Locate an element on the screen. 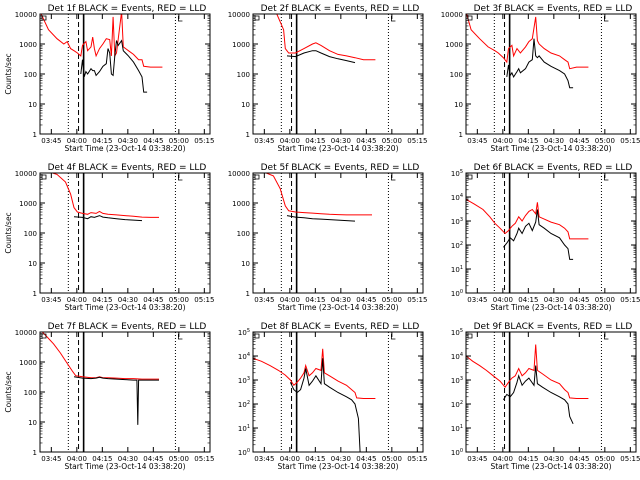 The width and height of the screenshot is (640, 480). panel-title: Det 2f BLACK = Events, RED = LLD is located at coordinates (340, 9).